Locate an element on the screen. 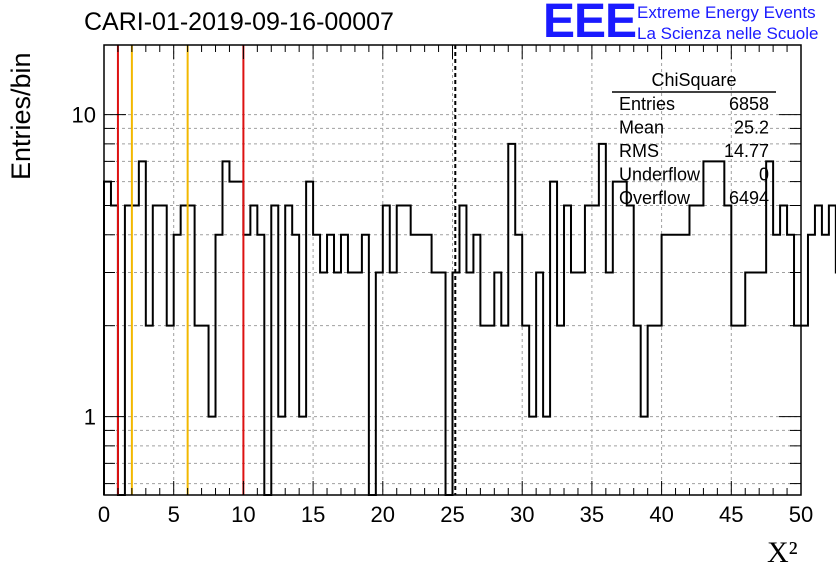 The width and height of the screenshot is (836, 572). y-tick-label: 10 is located at coordinates (84, 115).